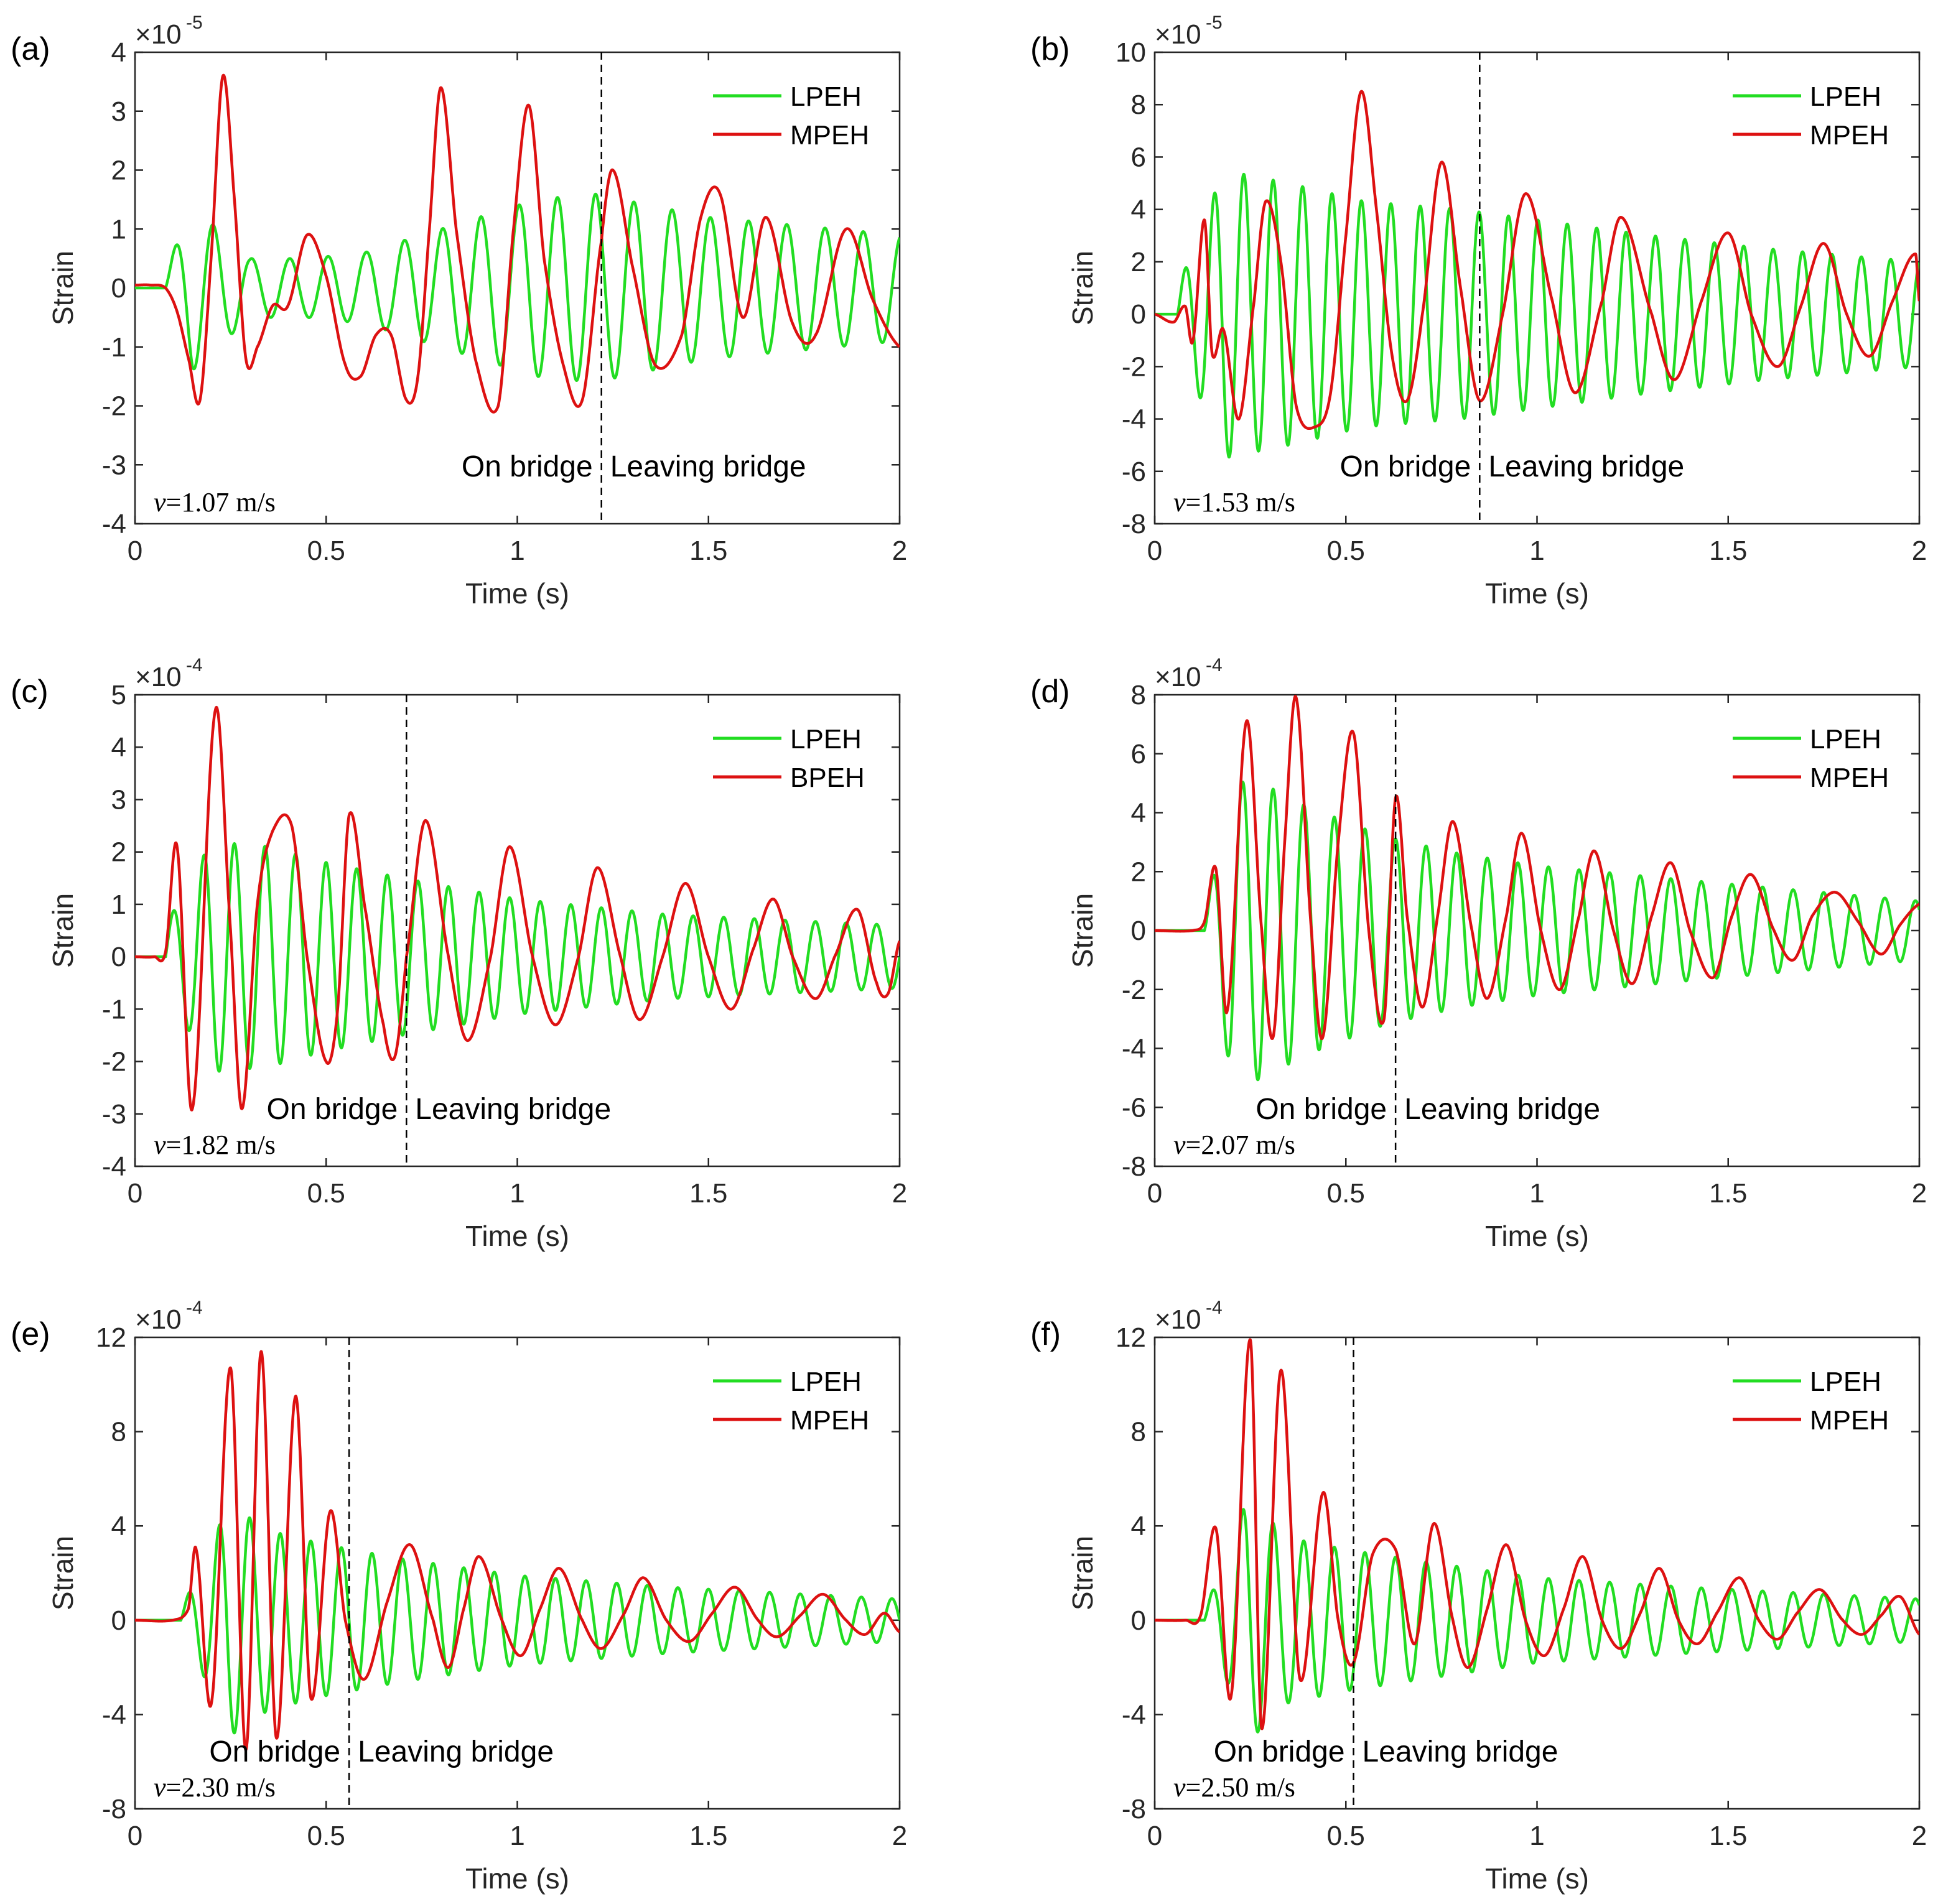 This screenshot has width=1938, height=1904. What do you see at coordinates (118, 695) in the screenshot?
I see `y-tick-label: 5` at bounding box center [118, 695].